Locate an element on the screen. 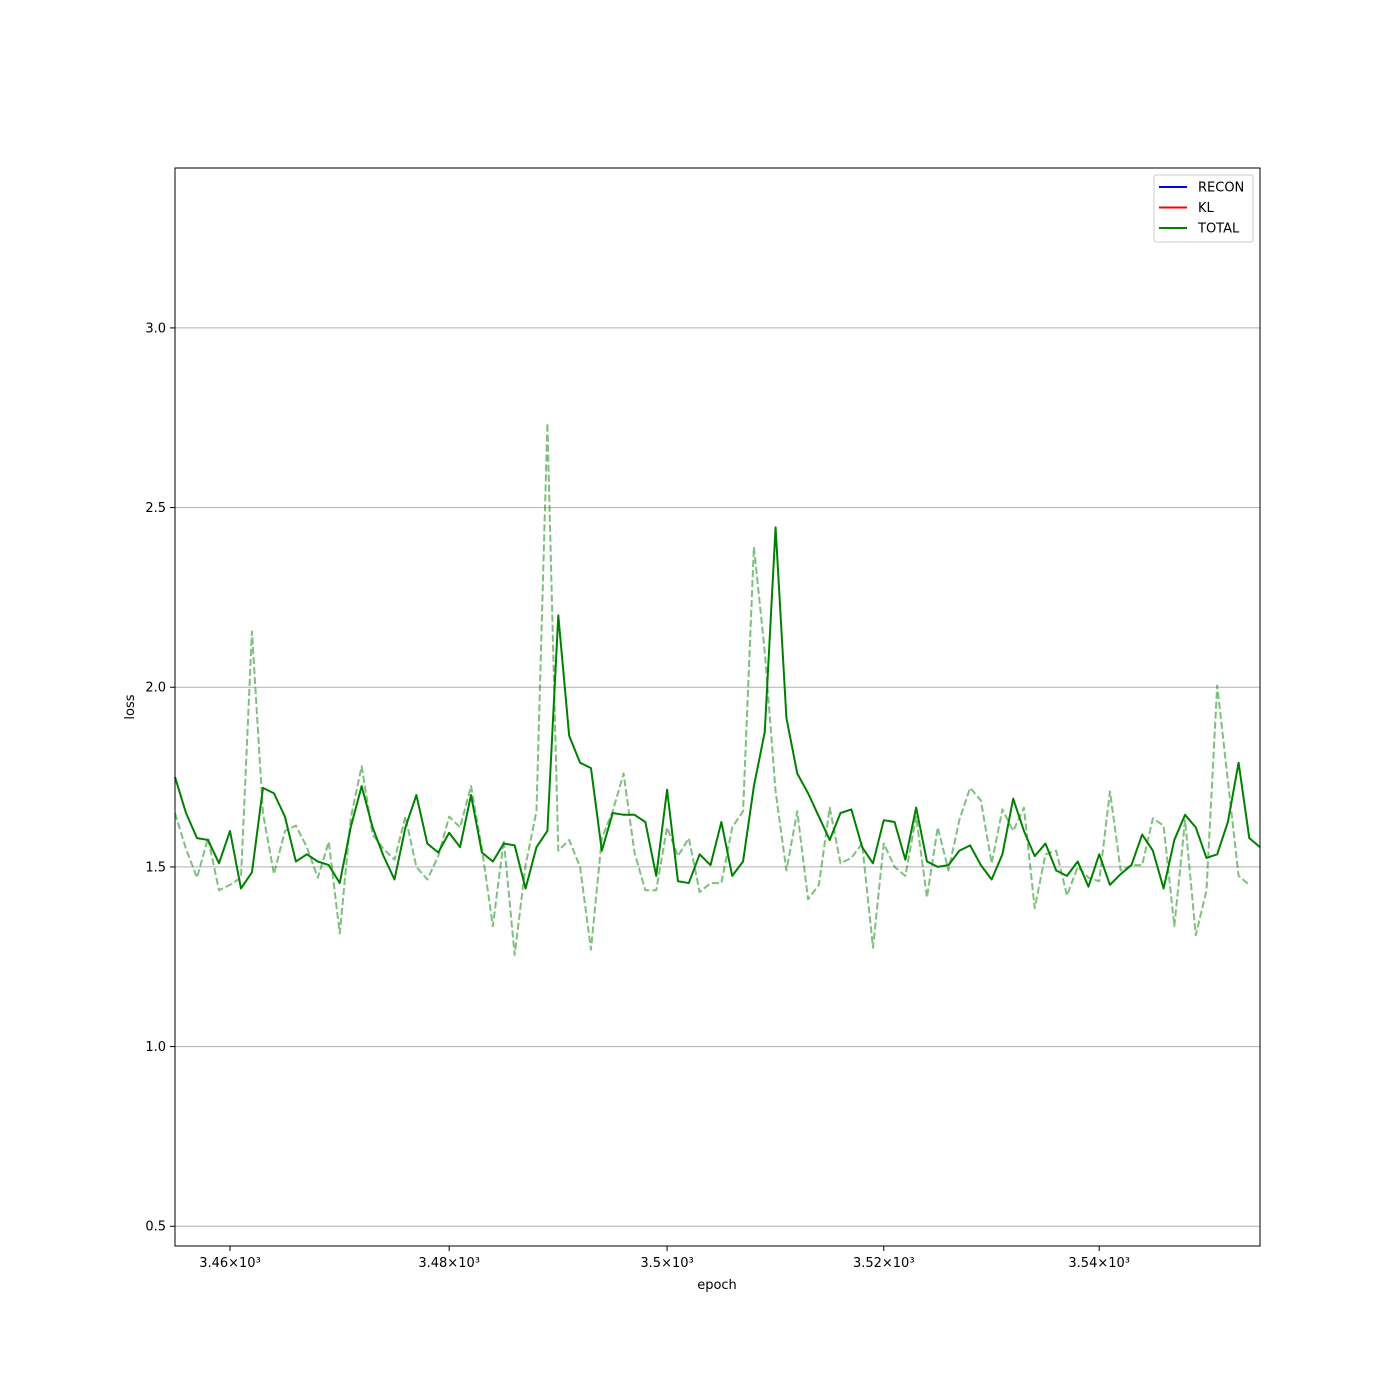 The width and height of the screenshot is (1400, 1400). y-axis-label: loss is located at coordinates (130, 706).